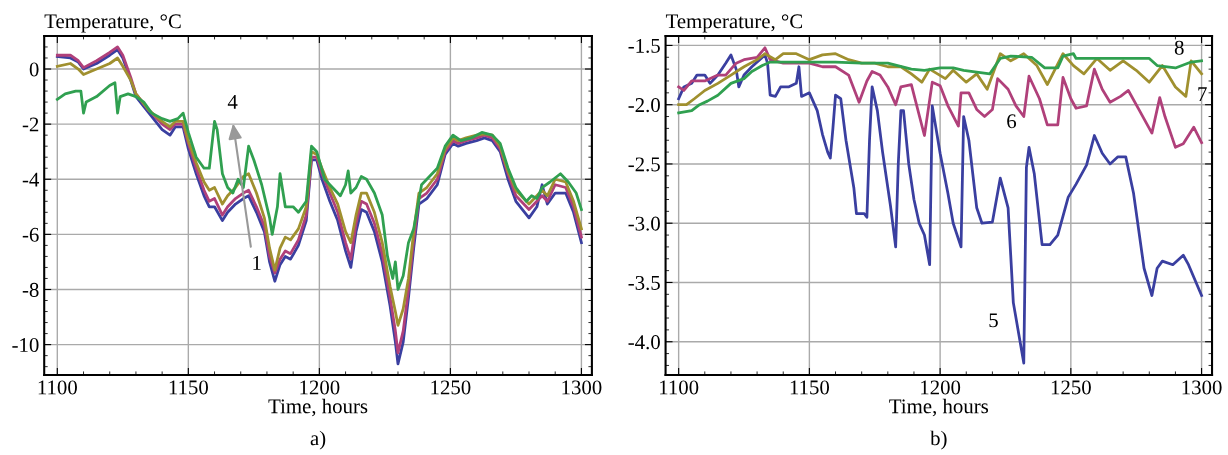  What do you see at coordinates (25, 345) in the screenshot?
I see `y-tick-label: -10` at bounding box center [25, 345].